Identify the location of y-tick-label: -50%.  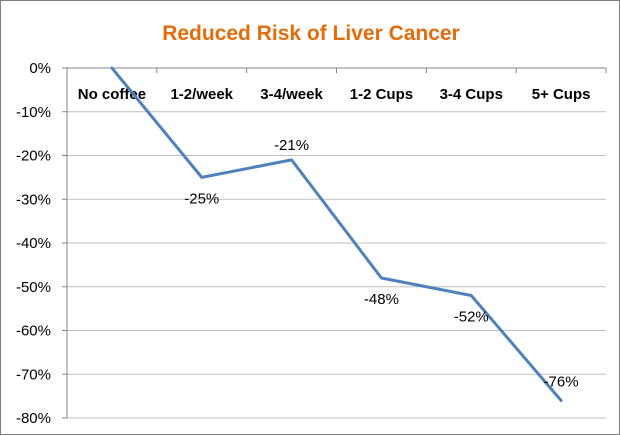
(33, 287).